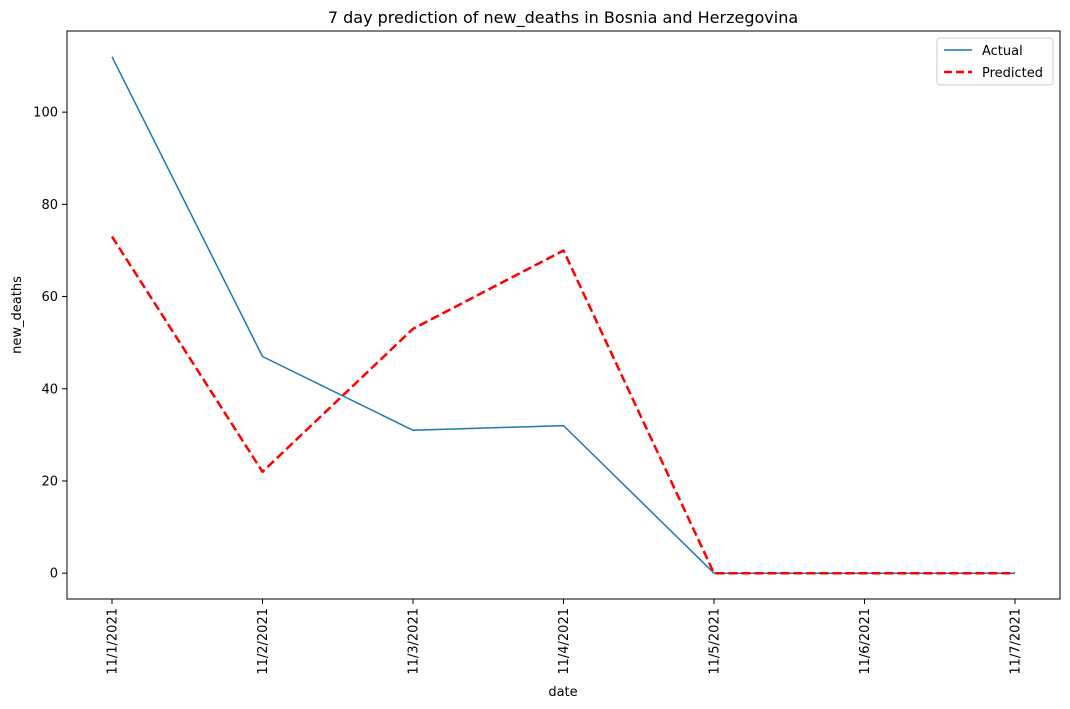 The width and height of the screenshot is (1070, 709). Describe the element at coordinates (263, 641) in the screenshot. I see `x-tick-label: 11/2/2021` at that location.